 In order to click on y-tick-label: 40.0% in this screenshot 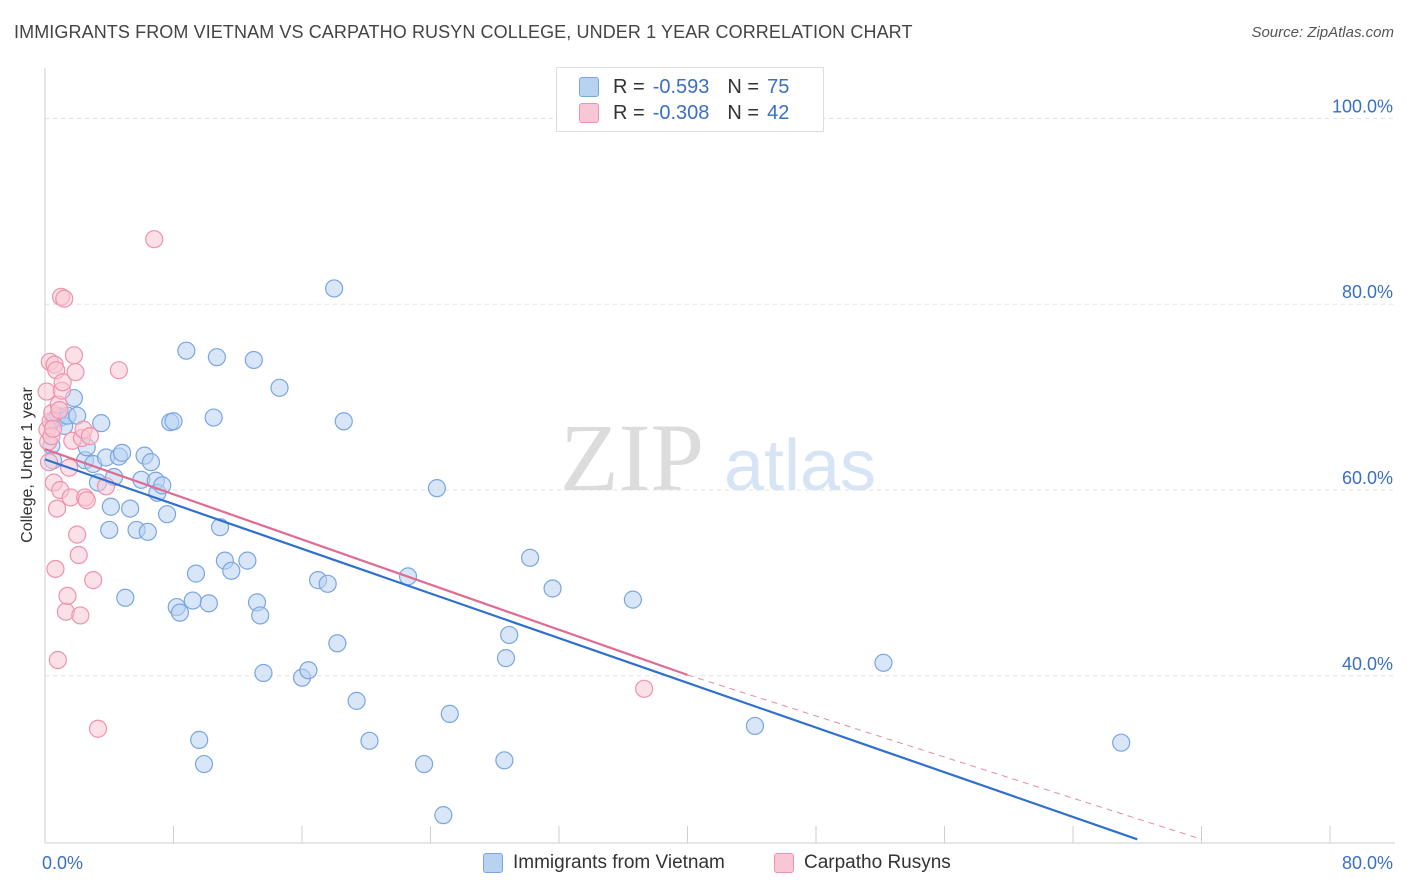, I will do `click(1367, 664)`.